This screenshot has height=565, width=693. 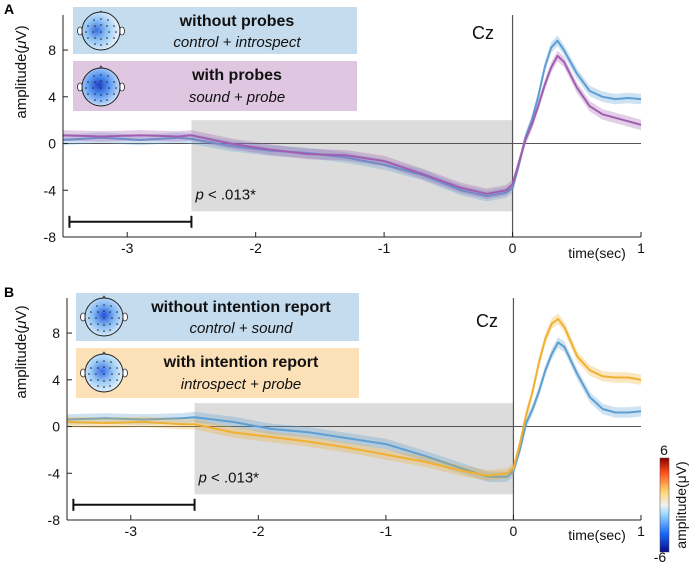 What do you see at coordinates (9, 9) in the screenshot?
I see `panel-a-label: A` at bounding box center [9, 9].